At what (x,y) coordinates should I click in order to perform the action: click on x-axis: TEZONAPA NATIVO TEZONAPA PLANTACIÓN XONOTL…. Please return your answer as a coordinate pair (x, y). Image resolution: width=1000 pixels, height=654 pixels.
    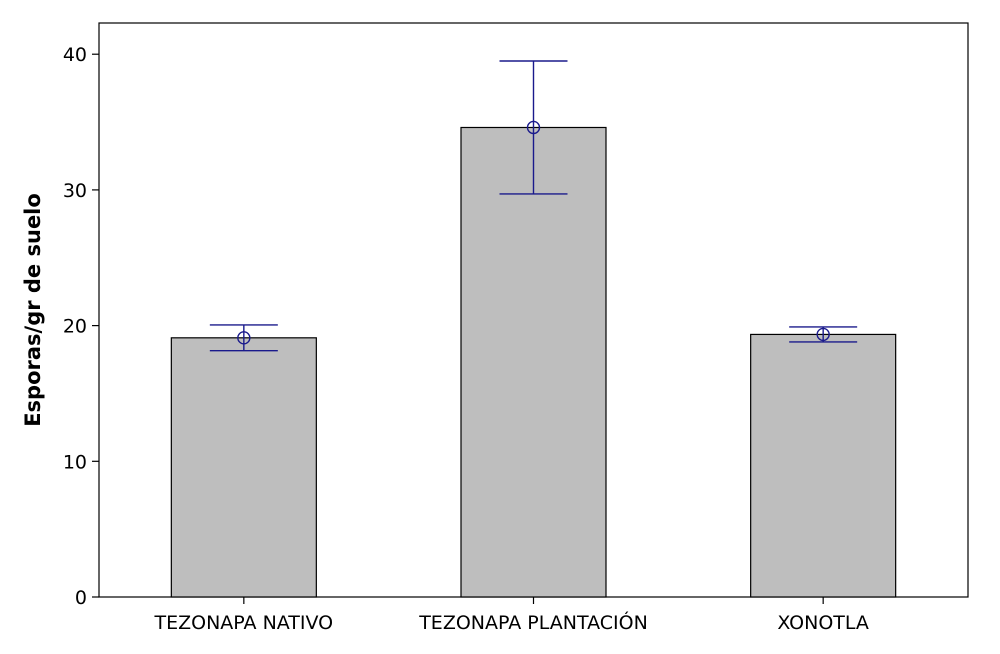
    Looking at the image, I should click on (511, 615).